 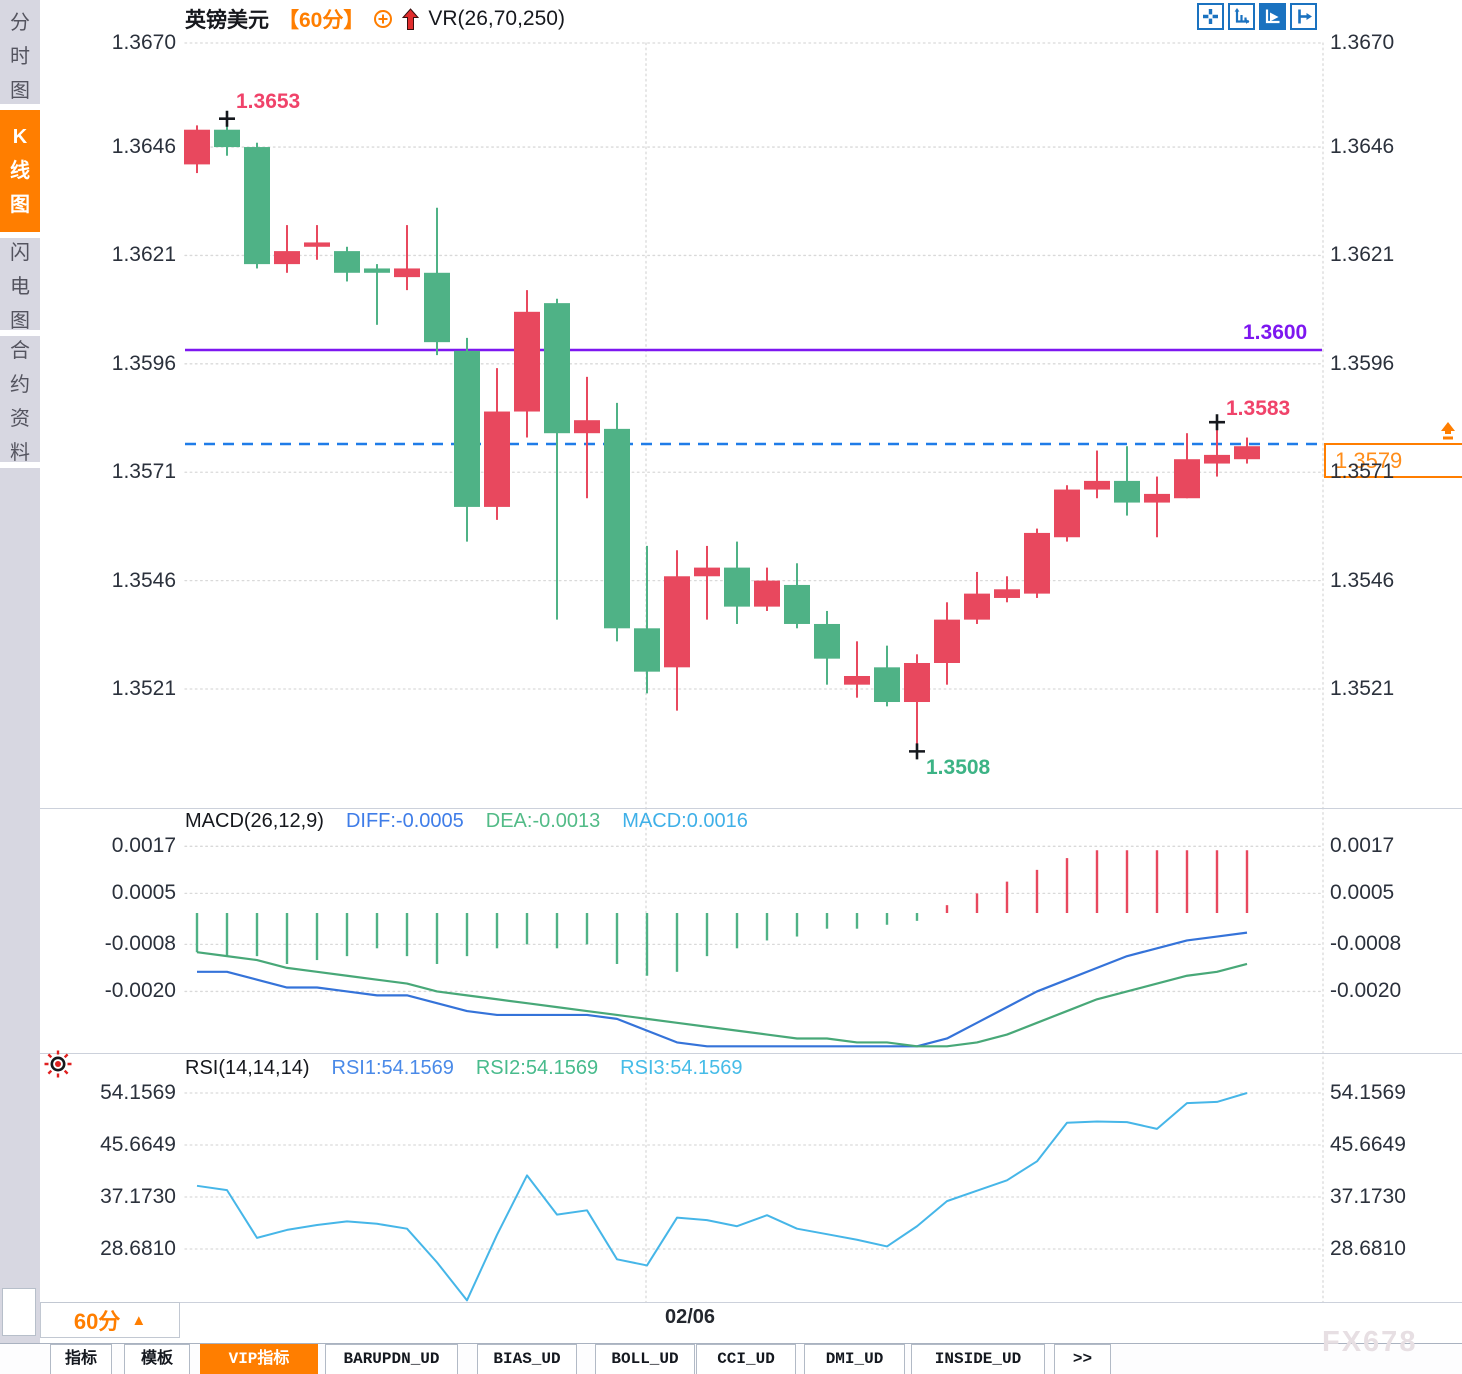 What do you see at coordinates (140, 944) in the screenshot?
I see `axis-tick: -0.0008` at bounding box center [140, 944].